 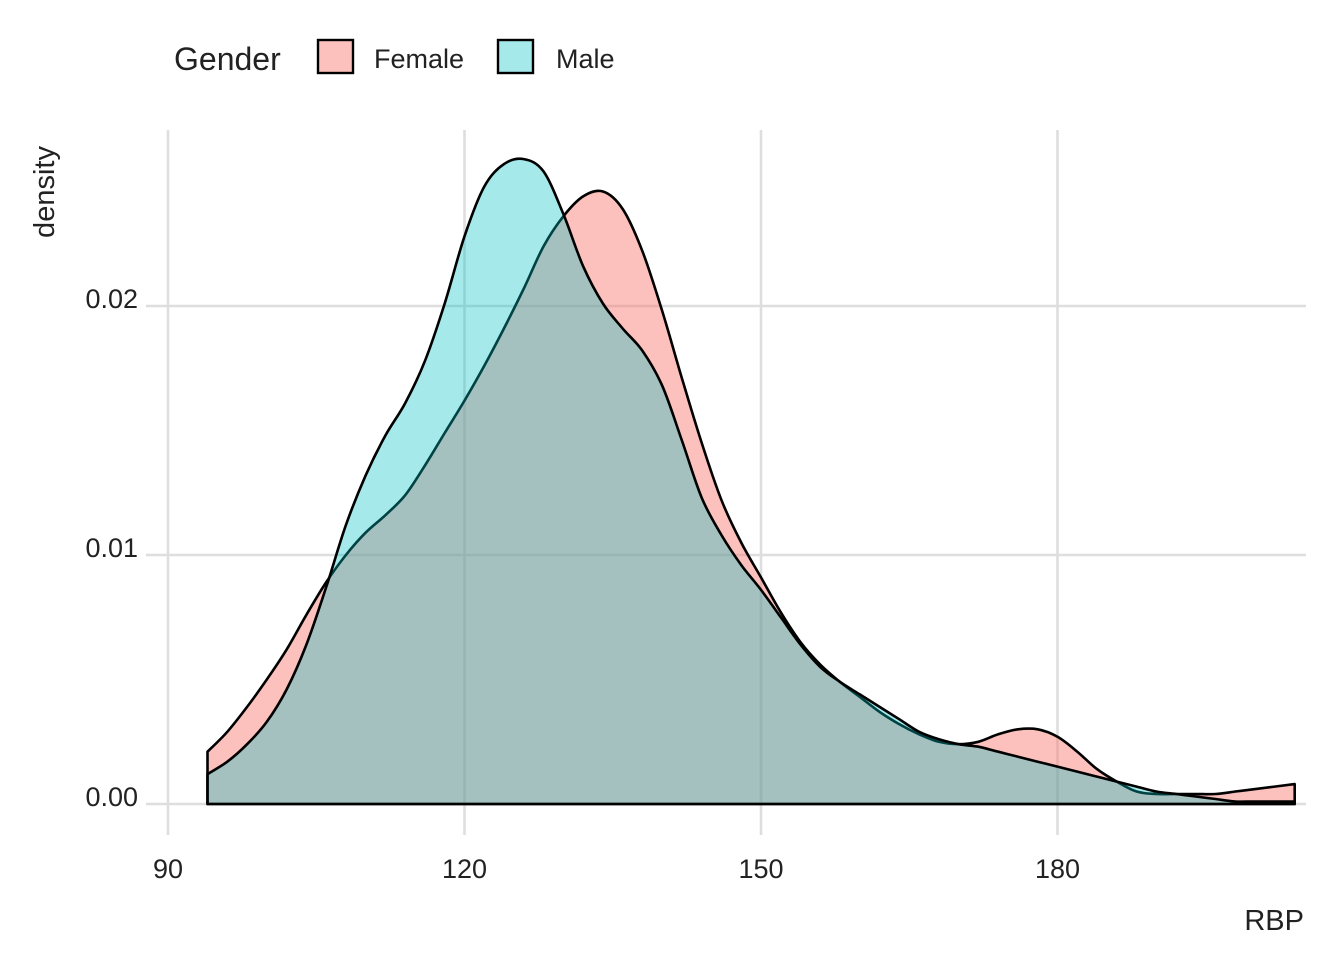 I want to click on legend-key-male, so click(x=515, y=56).